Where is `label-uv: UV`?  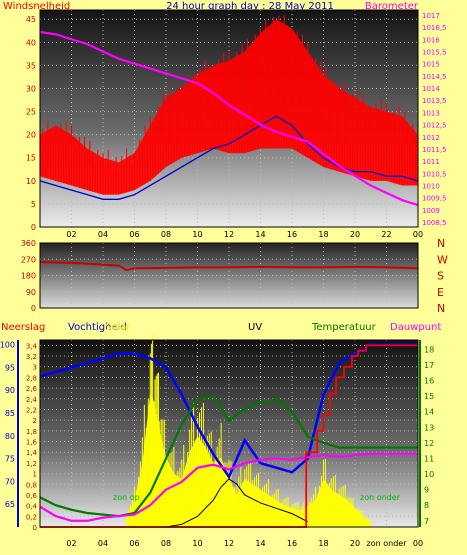 label-uv: UV is located at coordinates (255, 327).